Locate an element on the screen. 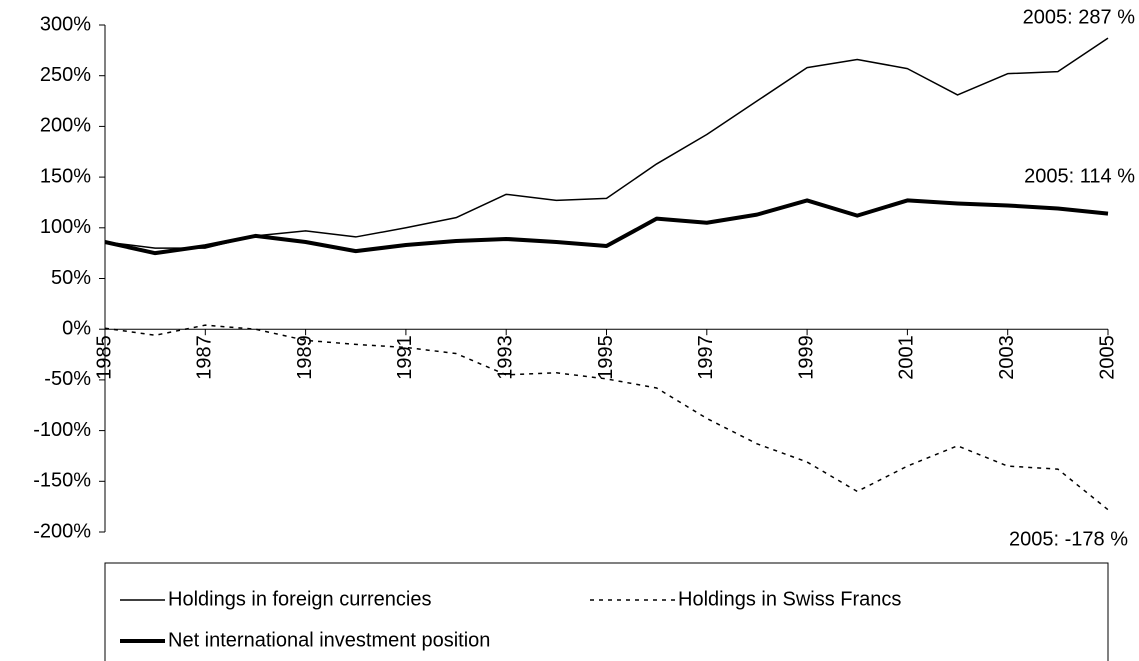  series-line is located at coordinates (606, 227).